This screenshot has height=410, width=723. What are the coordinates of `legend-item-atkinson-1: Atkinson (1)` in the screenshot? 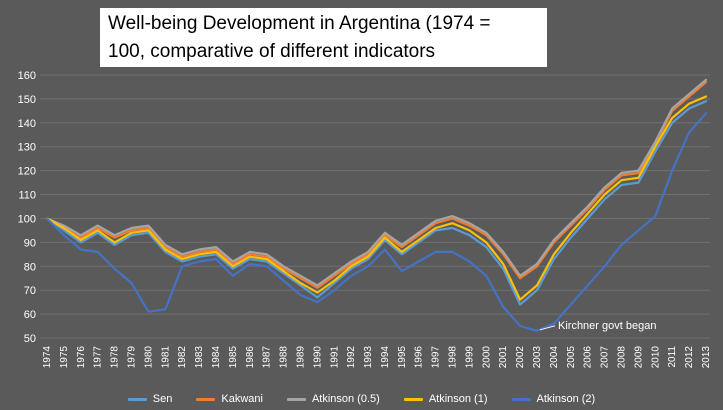 It's located at (445, 399).